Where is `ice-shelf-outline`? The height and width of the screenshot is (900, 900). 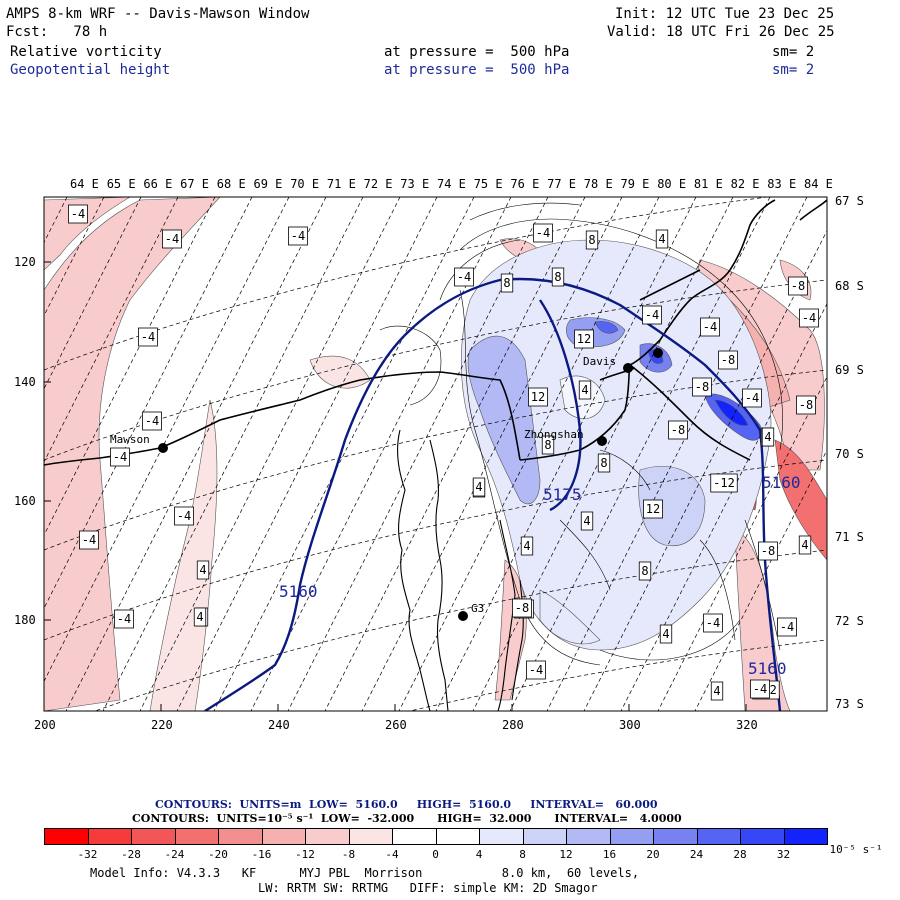 ice-shelf-outline is located at coordinates (460, 570).